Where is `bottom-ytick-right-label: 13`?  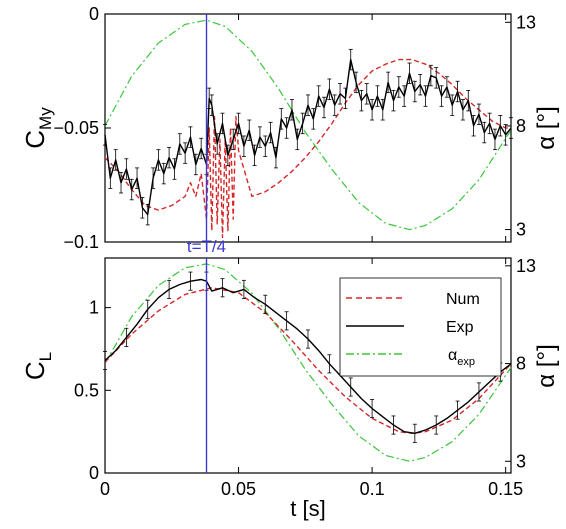 bottom-ytick-right-label: 13 is located at coordinates (526, 266).